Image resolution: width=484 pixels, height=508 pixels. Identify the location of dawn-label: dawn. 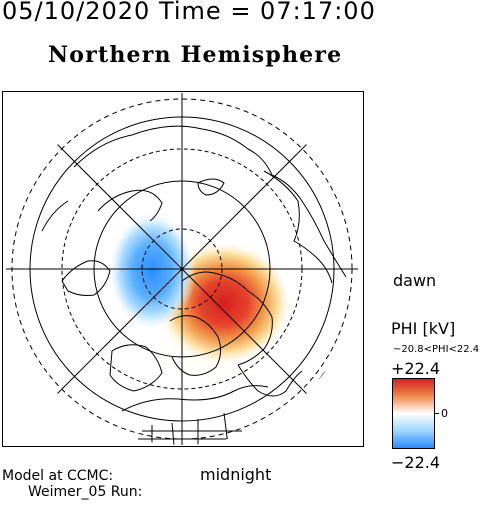
(415, 280).